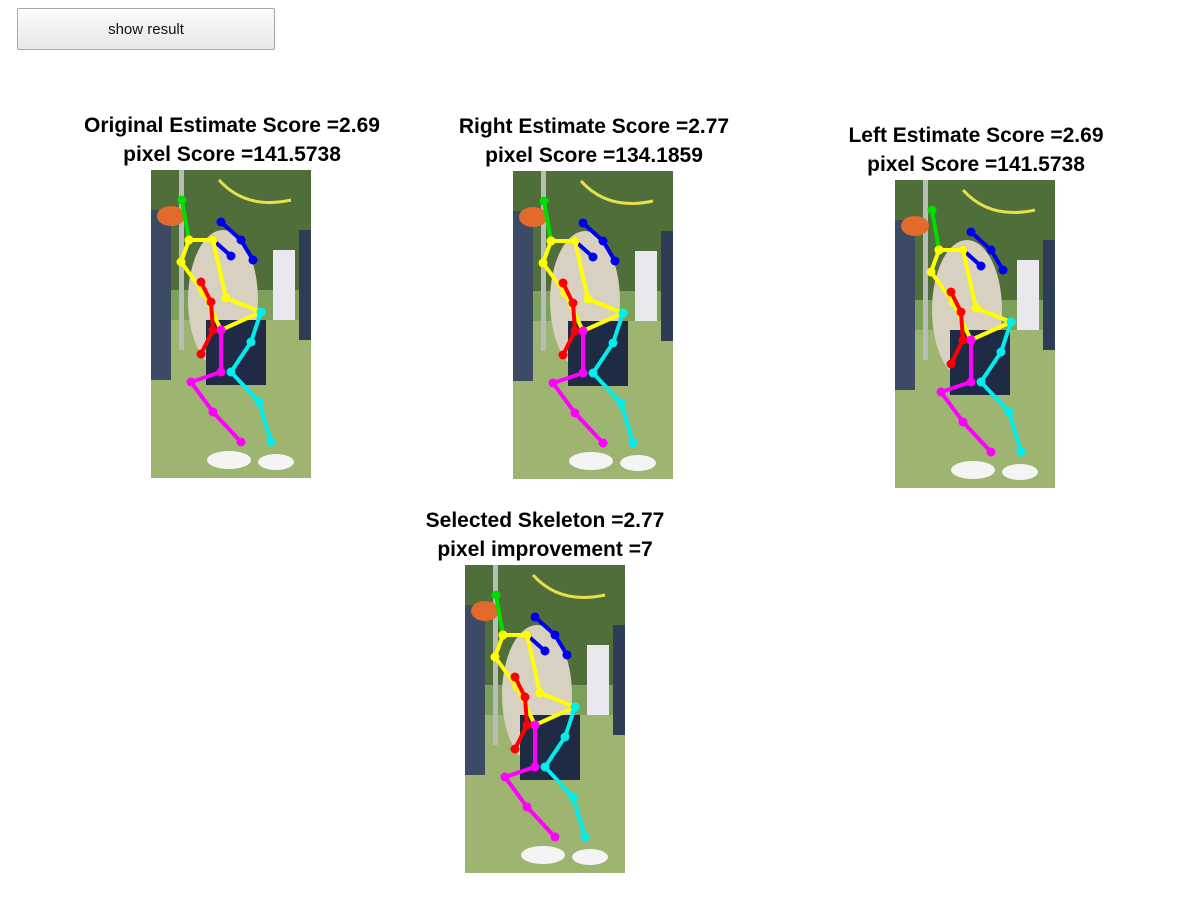  I want to click on show-result-button: show result, so click(146, 29).